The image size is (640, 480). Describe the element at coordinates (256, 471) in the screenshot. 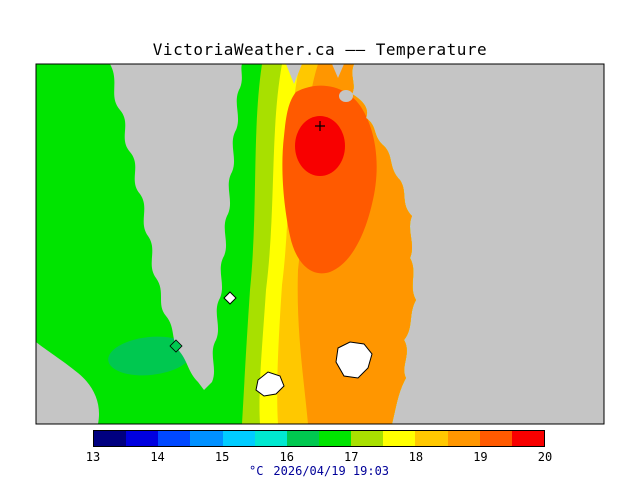

I see `units-label: °C` at that location.